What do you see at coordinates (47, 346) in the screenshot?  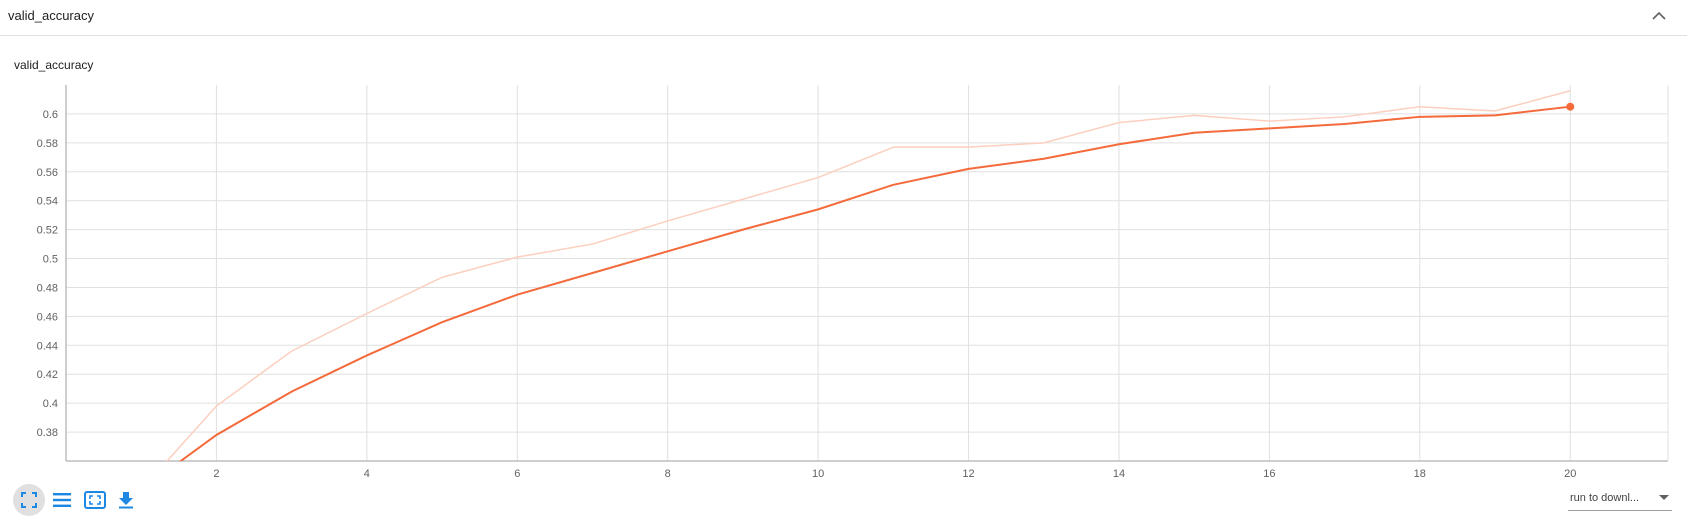 I see `y-tick-label: 0.44` at bounding box center [47, 346].